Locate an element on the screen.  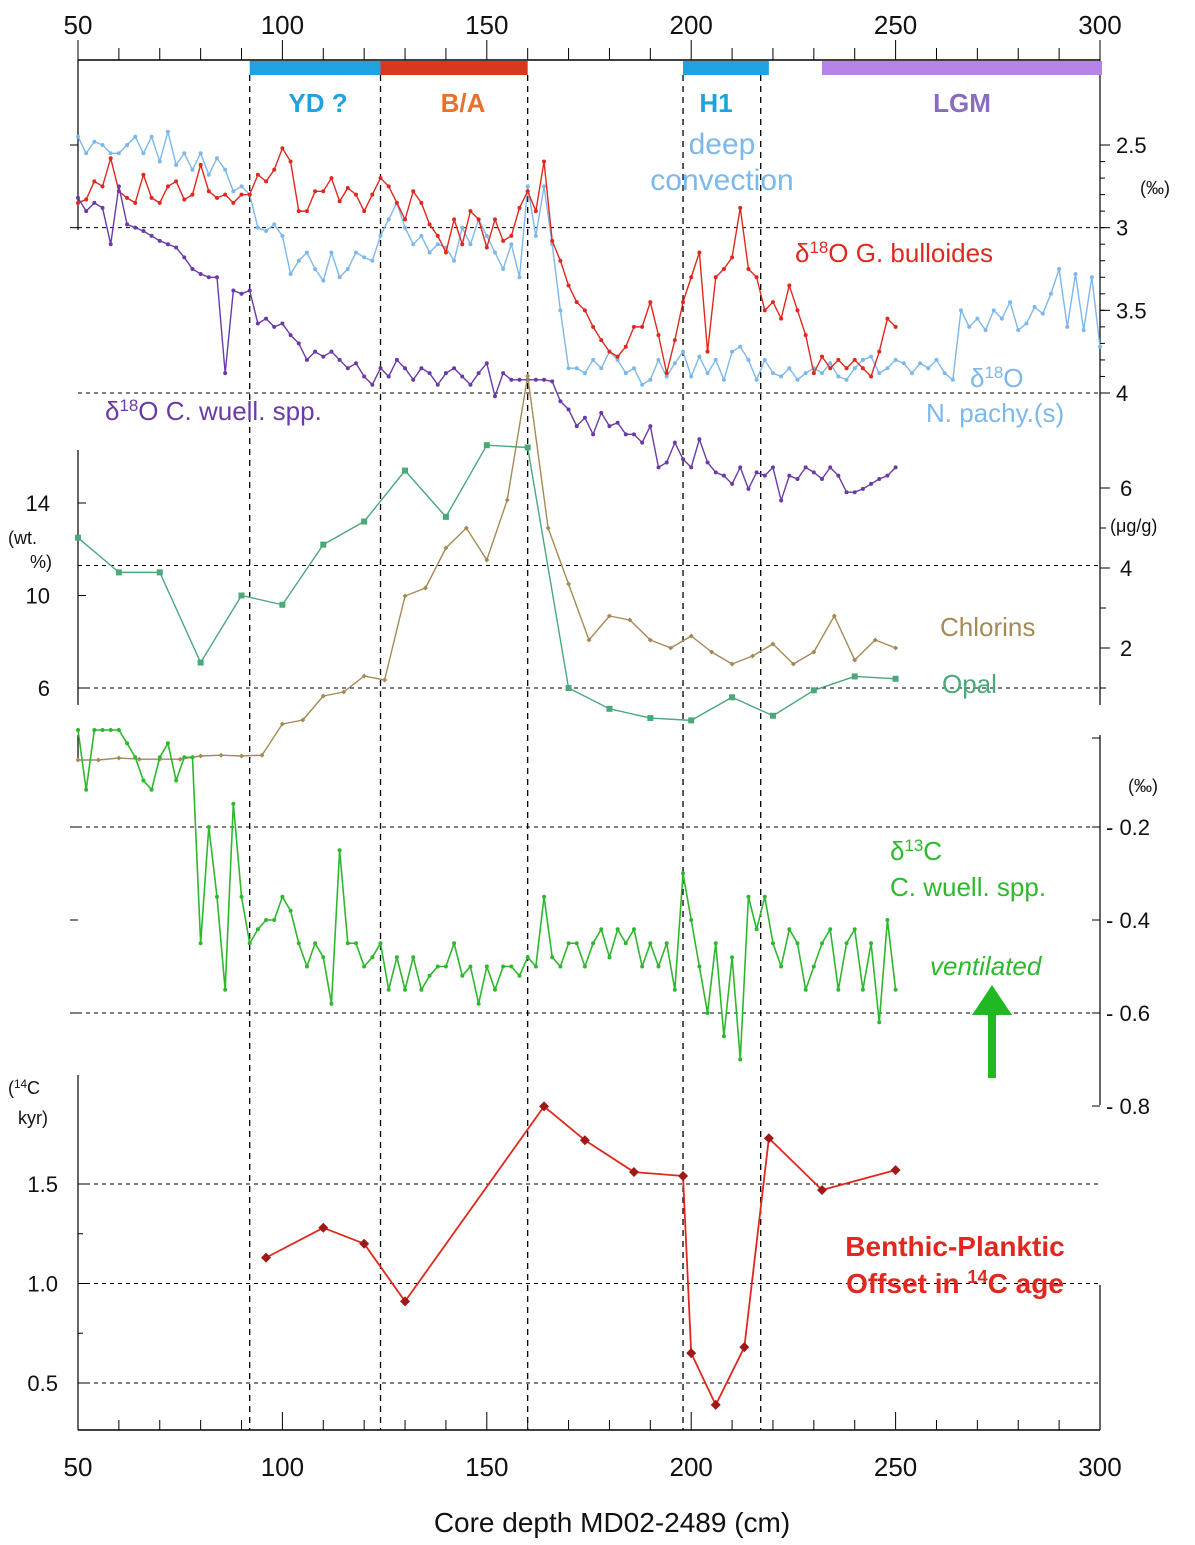
offset-left-tick-label: 1.0 is located at coordinates (42, 1284).